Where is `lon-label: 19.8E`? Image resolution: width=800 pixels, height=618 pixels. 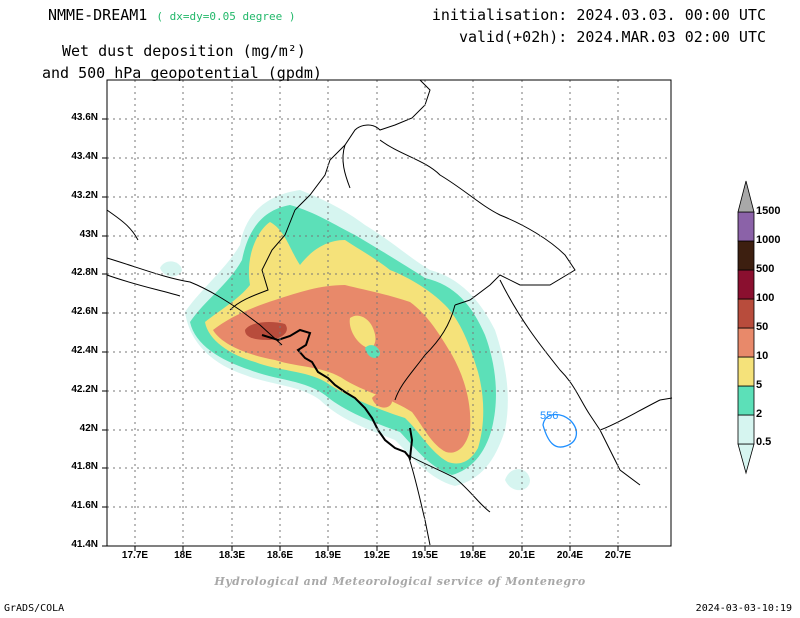
lon-label: 19.8E is located at coordinates (473, 555).